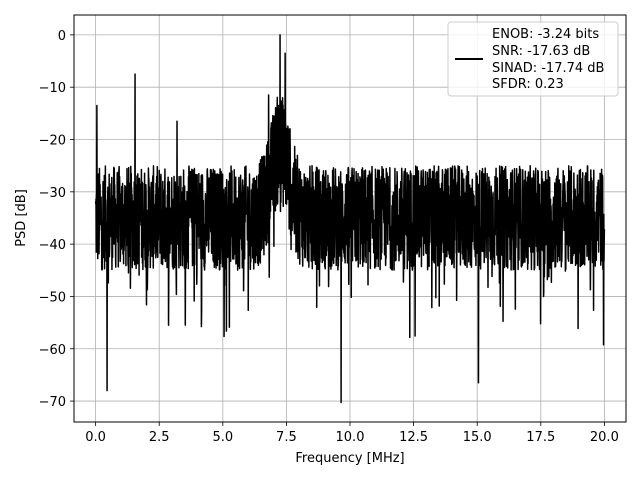  Describe the element at coordinates (52, 245) in the screenshot. I see `y-tick-label: −40` at that location.